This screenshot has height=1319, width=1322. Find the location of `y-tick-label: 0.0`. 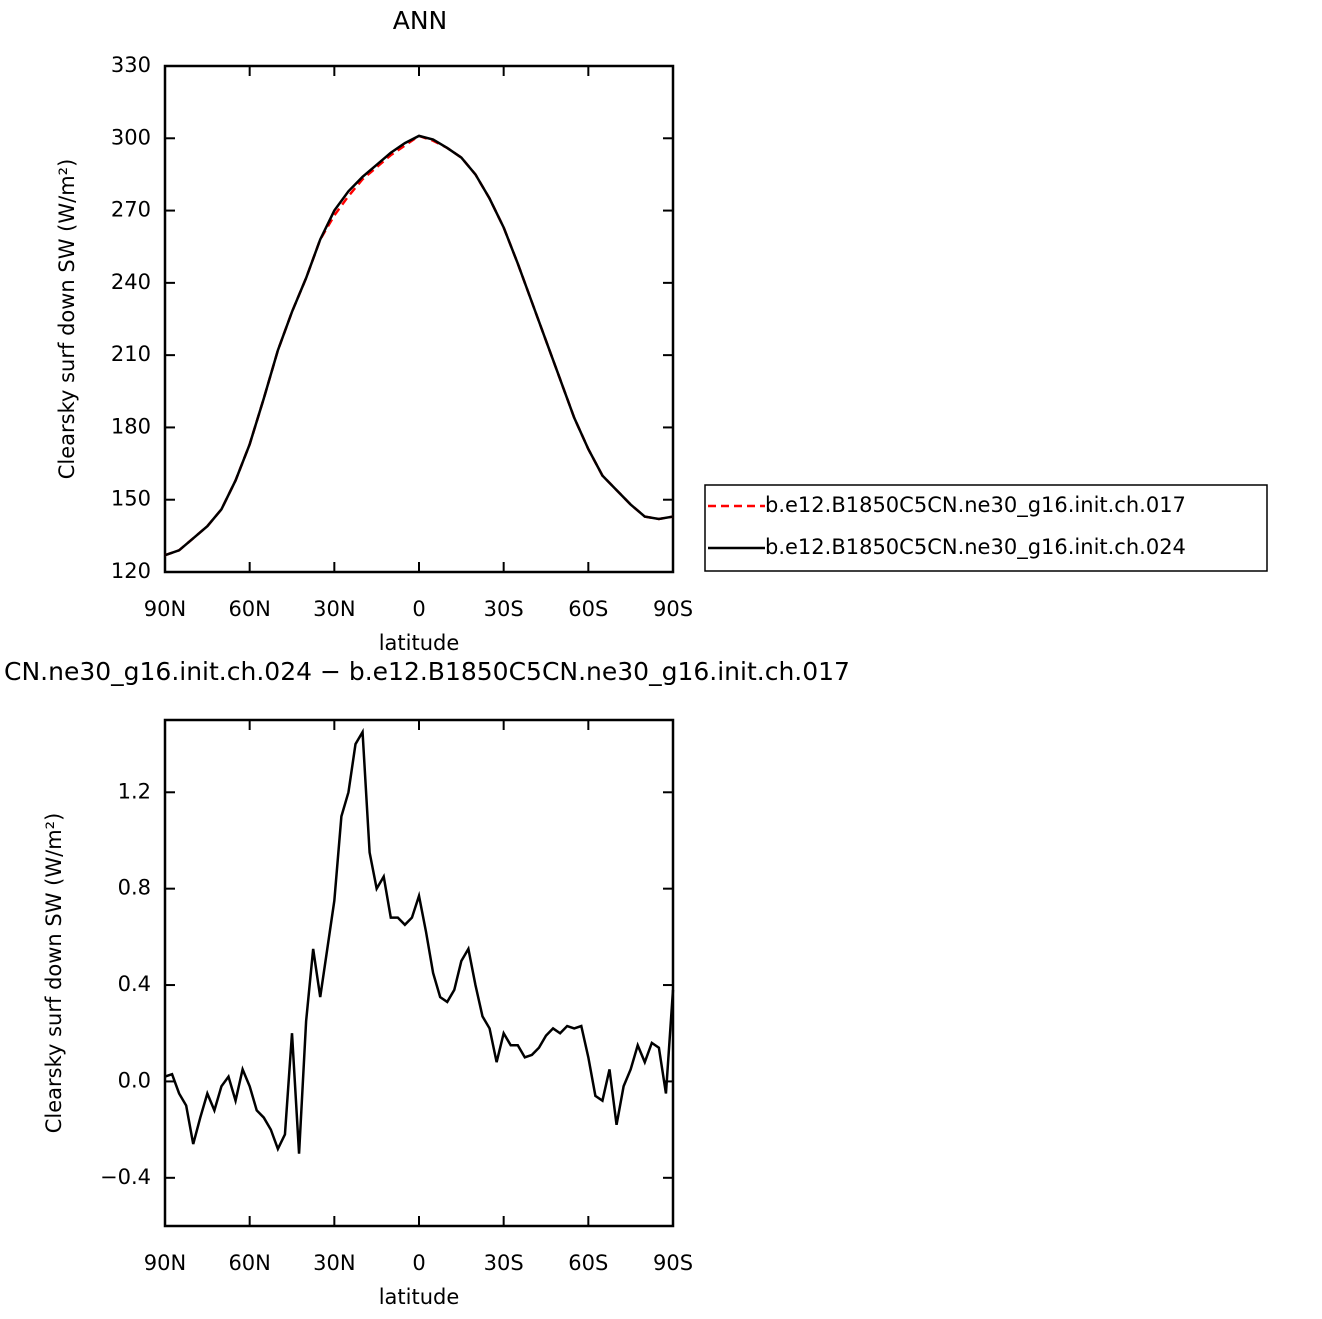

y-tick-label: 0.0 is located at coordinates (134, 1080).